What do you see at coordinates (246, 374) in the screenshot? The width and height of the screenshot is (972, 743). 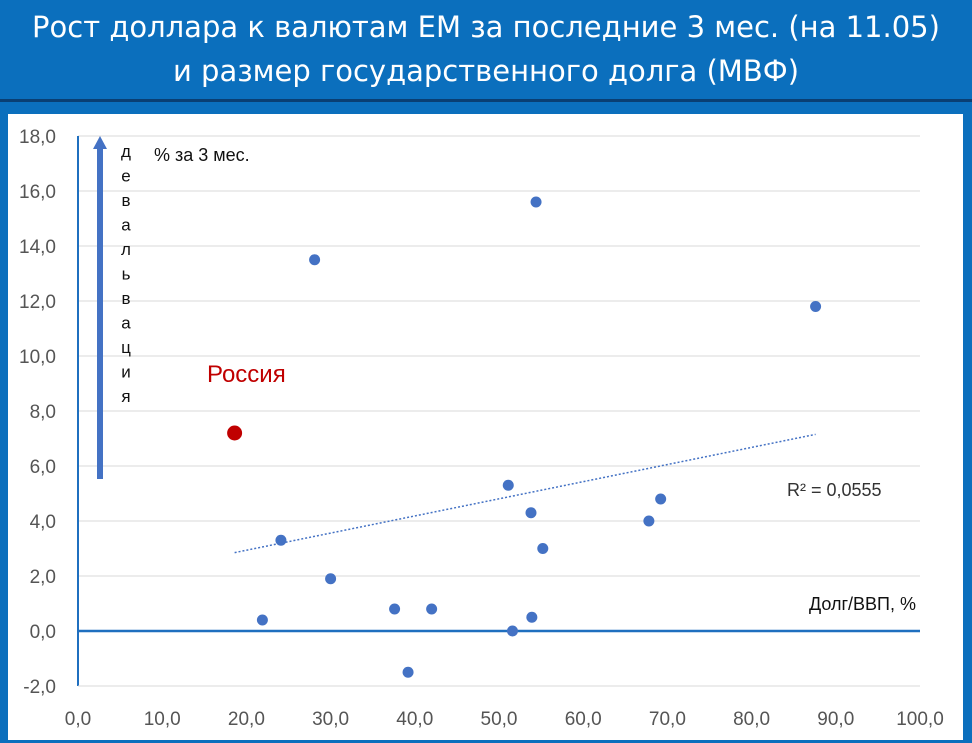 I see `russia-label: Россия` at bounding box center [246, 374].